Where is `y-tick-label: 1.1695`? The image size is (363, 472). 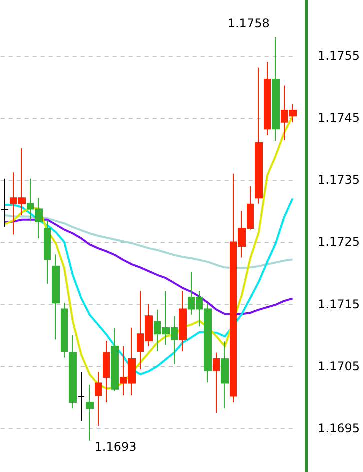 y-tick-label: 1.1695 is located at coordinates (339, 429).